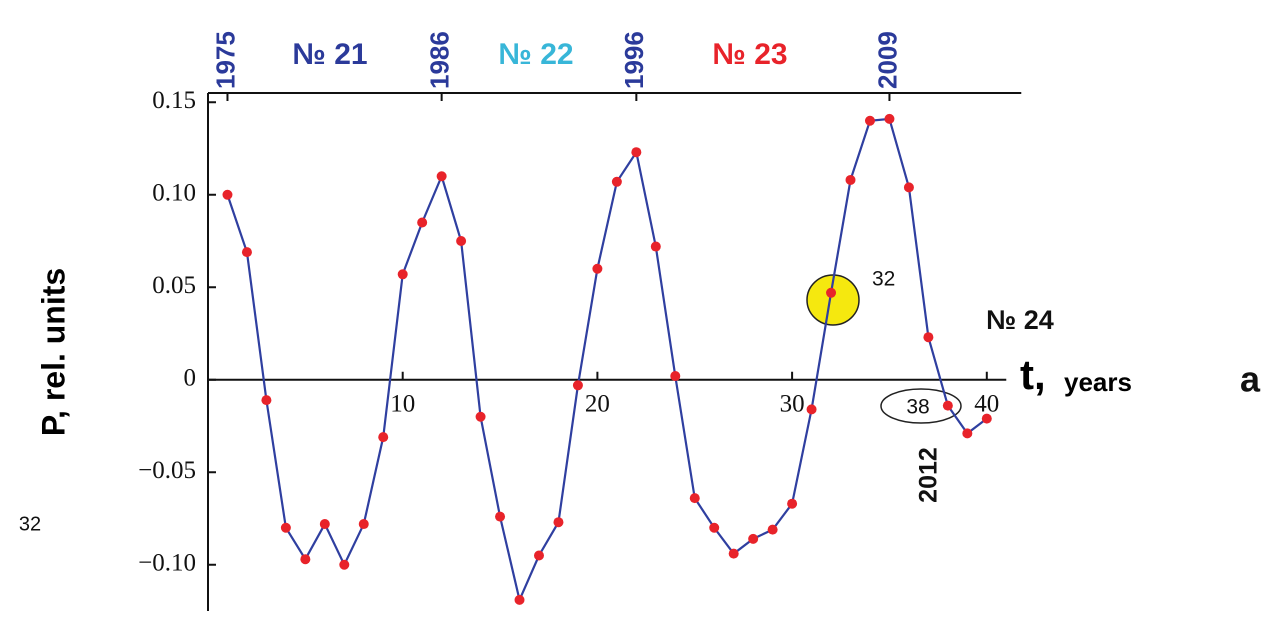 Image resolution: width=1275 pixels, height=617 pixels. I want to click on panel-label: a, so click(1250, 379).